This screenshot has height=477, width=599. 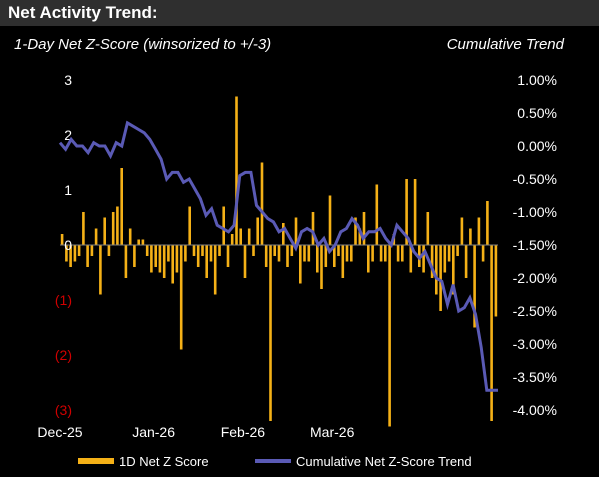 I want to click on left-axis-tick-label: 1, so click(x=68, y=190).